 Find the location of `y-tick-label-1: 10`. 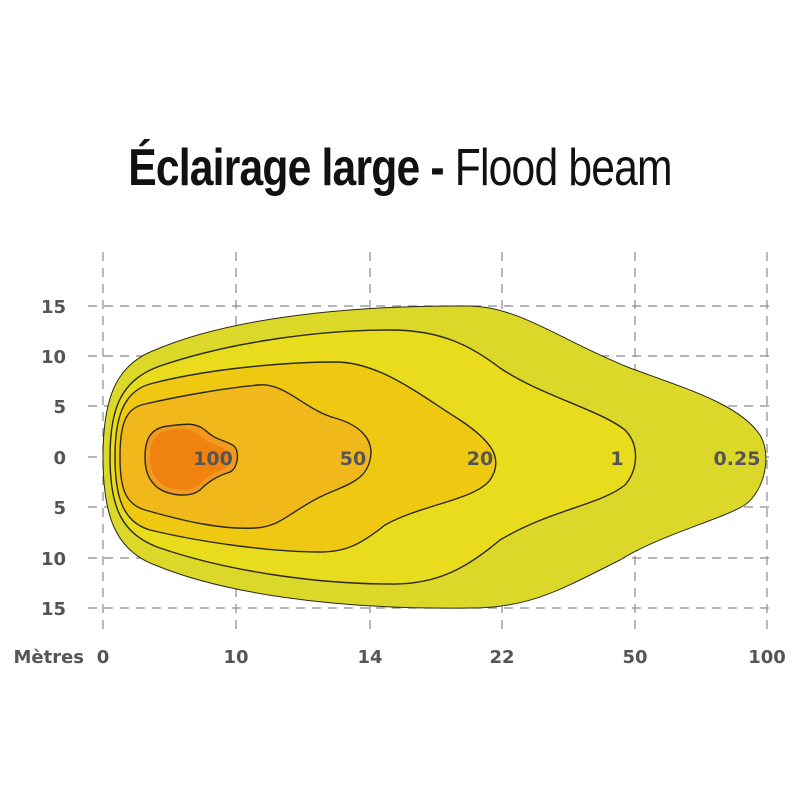

y-tick-label-1: 10 is located at coordinates (53, 357).